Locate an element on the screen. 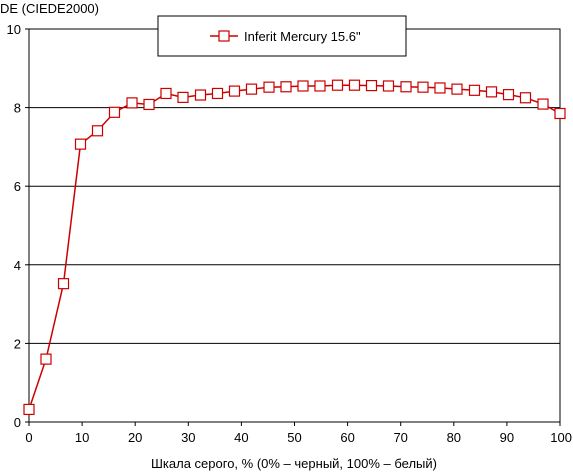 The height and width of the screenshot is (472, 573). legend-box is located at coordinates (282, 36).